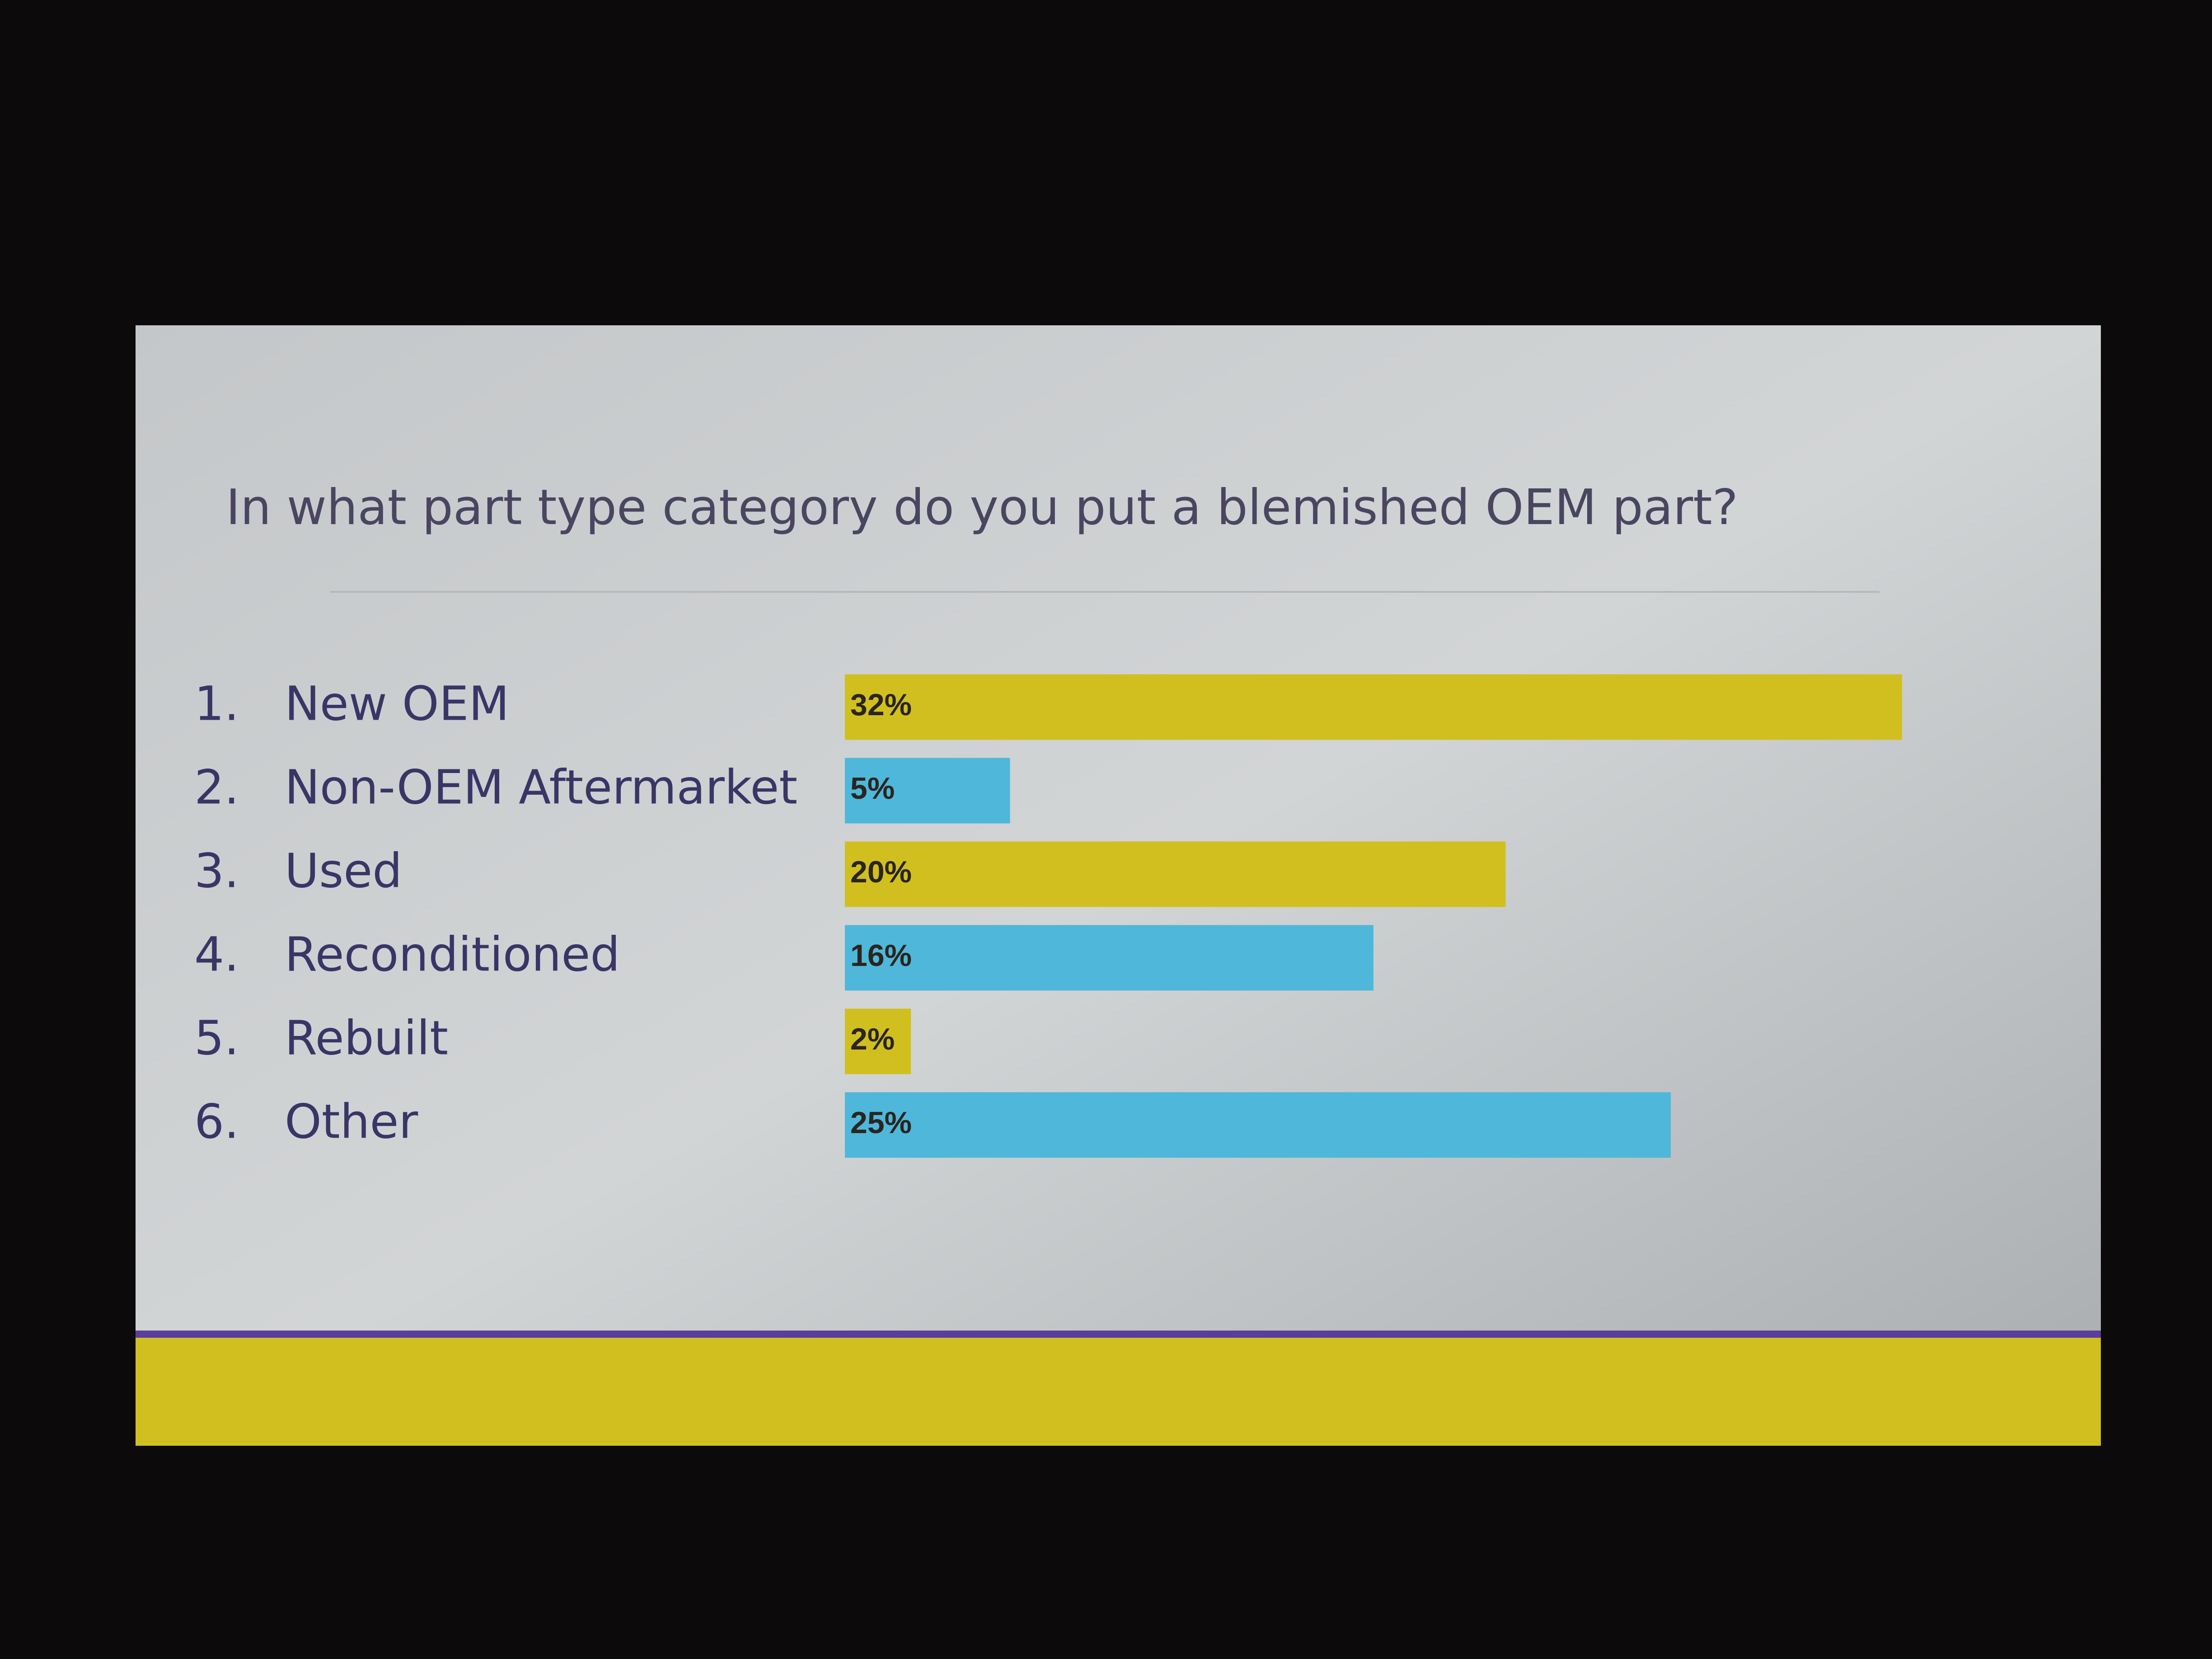 The image size is (2212, 1659). I want to click on category-number: 3., so click(216, 870).